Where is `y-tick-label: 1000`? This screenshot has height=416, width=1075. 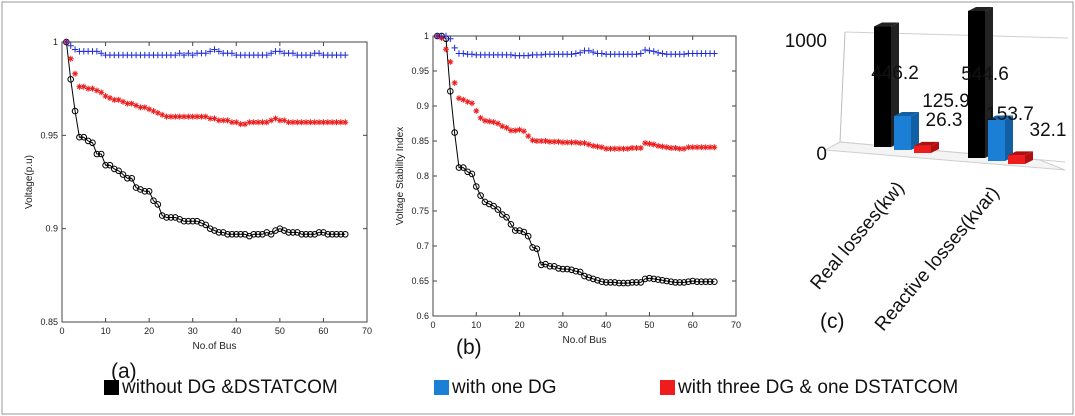
y-tick-label: 1000 is located at coordinates (806, 41).